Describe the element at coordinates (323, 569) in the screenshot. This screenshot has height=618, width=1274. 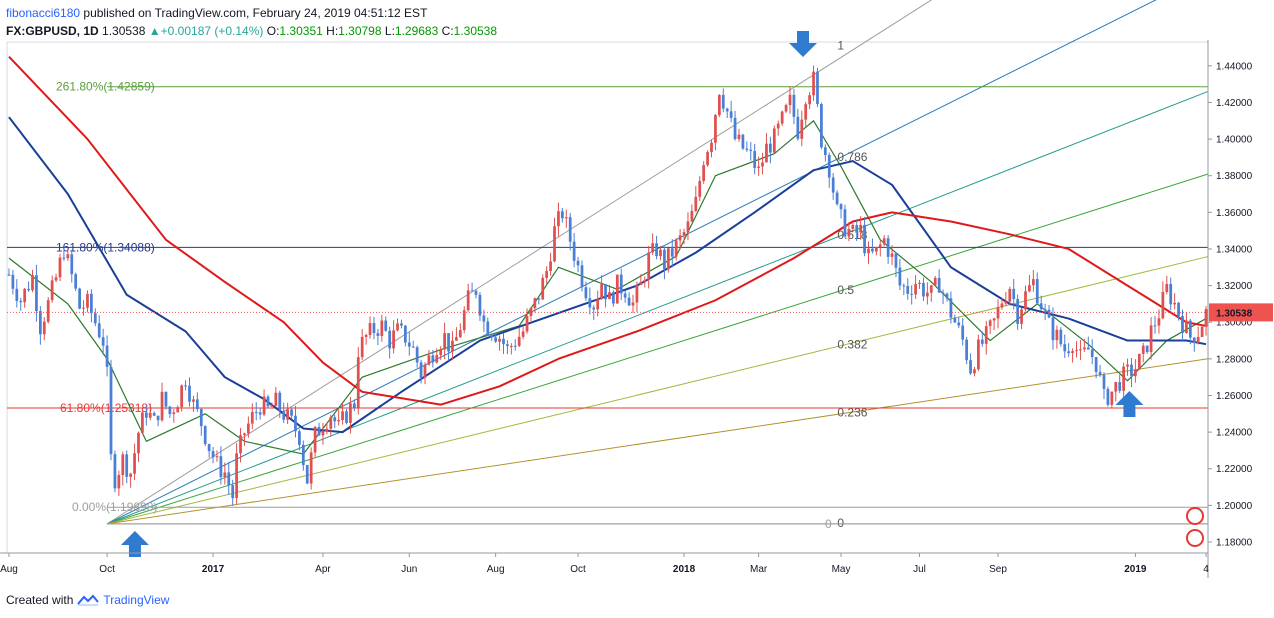
I see `x-tick-label: Apr` at that location.